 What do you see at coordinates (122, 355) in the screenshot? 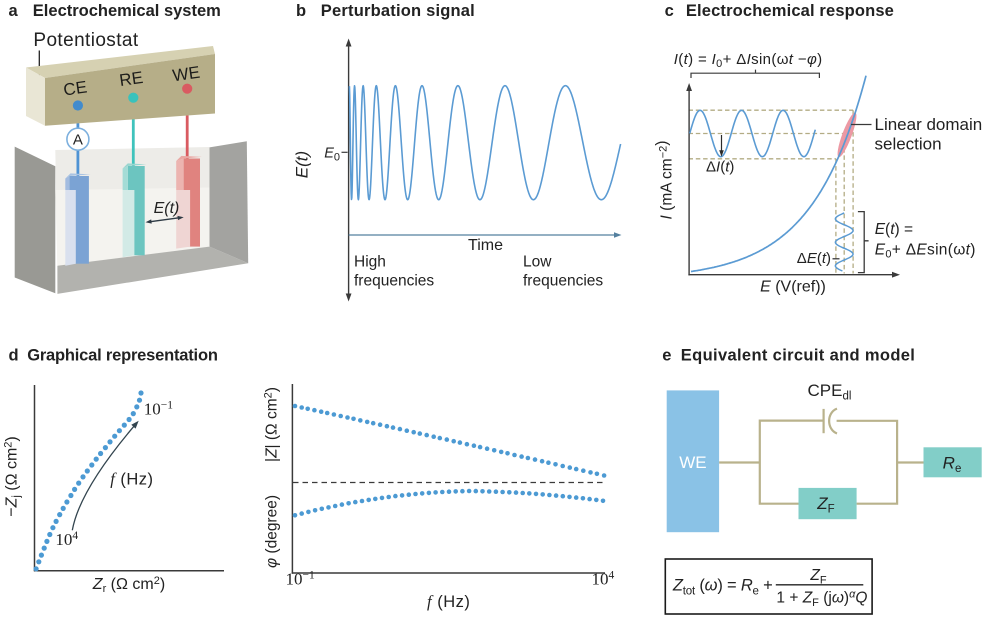
I see `svg-text: Graphical representation` at bounding box center [122, 355].